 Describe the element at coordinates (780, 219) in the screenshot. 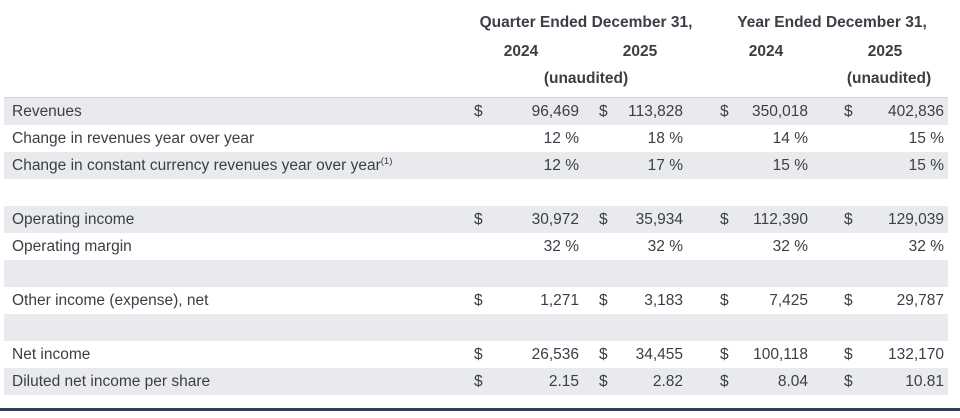

I see `cell-value: 112,390` at that location.